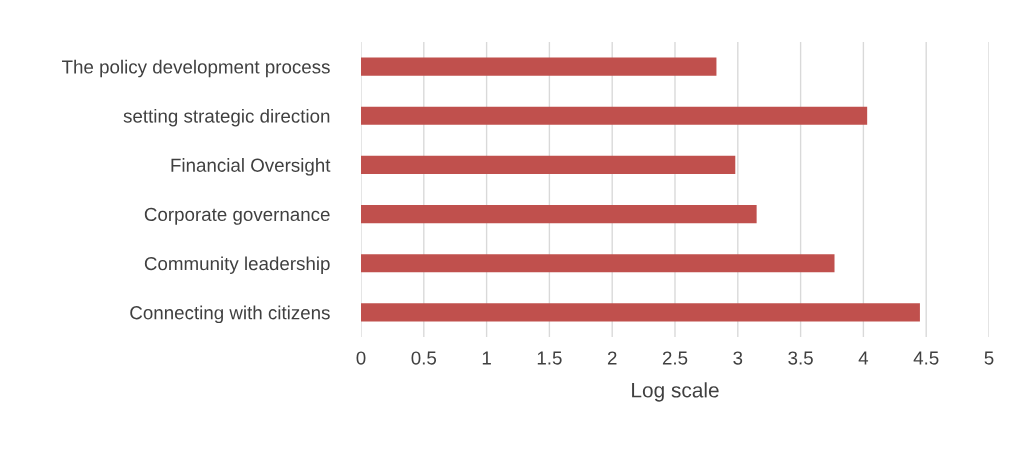 This screenshot has width=1010, height=453. Describe the element at coordinates (612, 358) in the screenshot. I see `x-tick-label: 2` at that location.